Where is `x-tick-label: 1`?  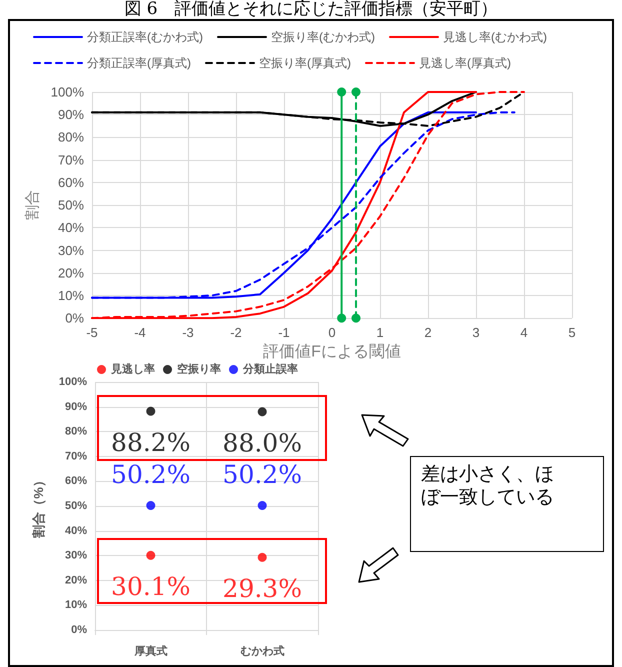
x-tick-label: 1 is located at coordinates (380, 332).